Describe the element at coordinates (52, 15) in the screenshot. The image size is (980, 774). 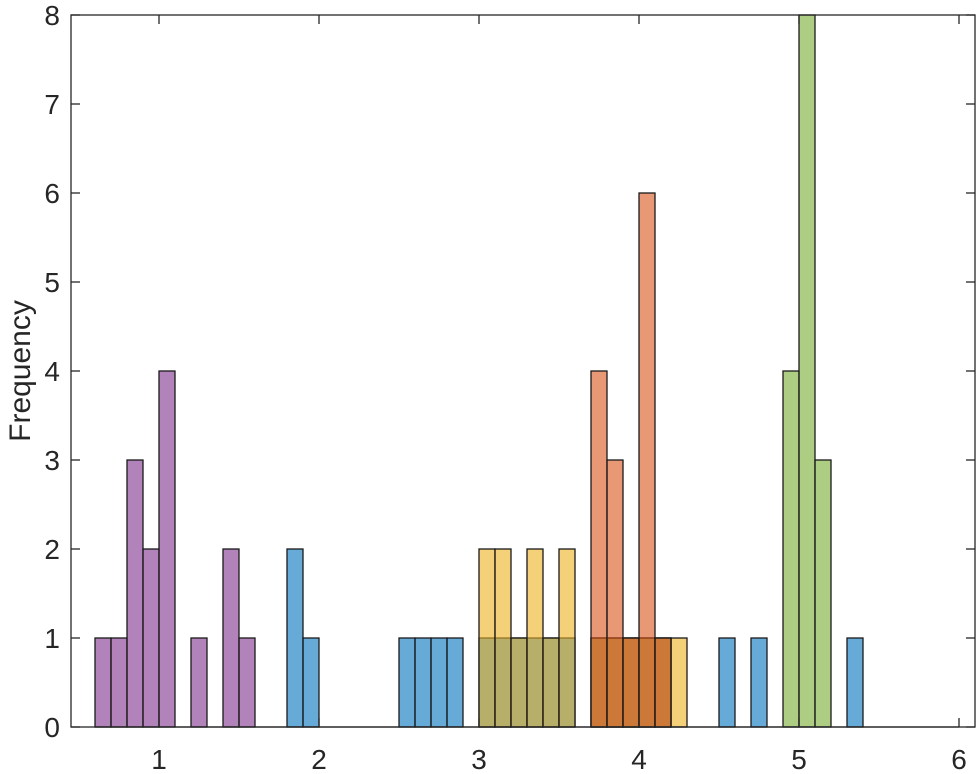
I see `y-tick-label-8: 8` at that location.